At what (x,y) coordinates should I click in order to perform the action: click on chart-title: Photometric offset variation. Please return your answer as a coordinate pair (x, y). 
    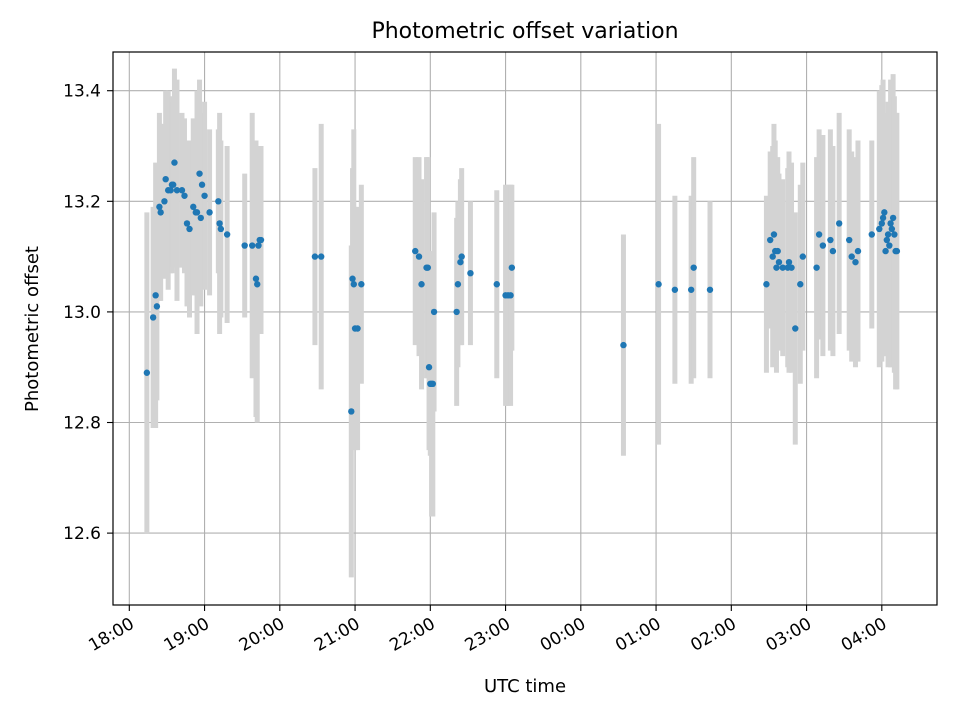
    Looking at the image, I should click on (524, 31).